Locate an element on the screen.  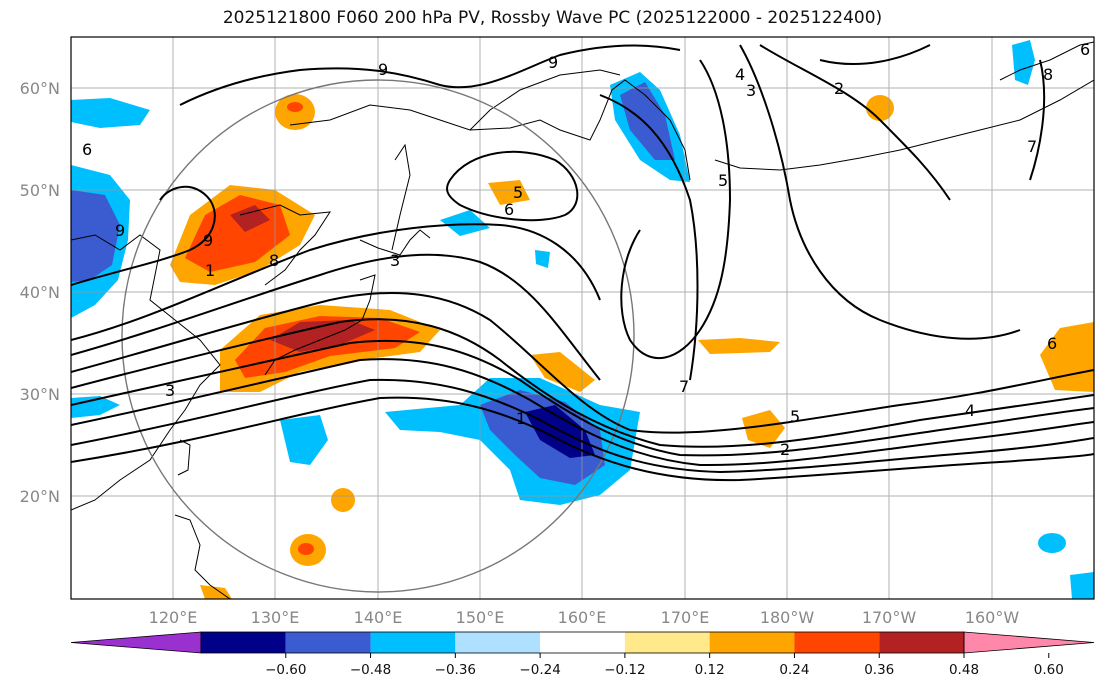
lat-label: 60°N is located at coordinates (40, 88).